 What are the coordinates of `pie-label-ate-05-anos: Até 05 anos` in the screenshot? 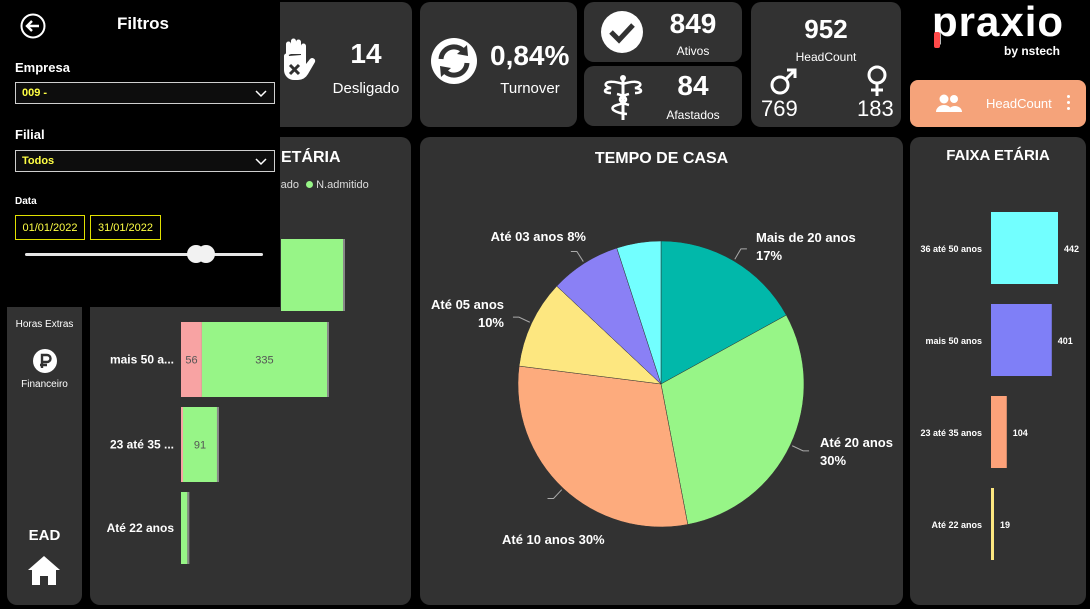 It's located at (467, 304).